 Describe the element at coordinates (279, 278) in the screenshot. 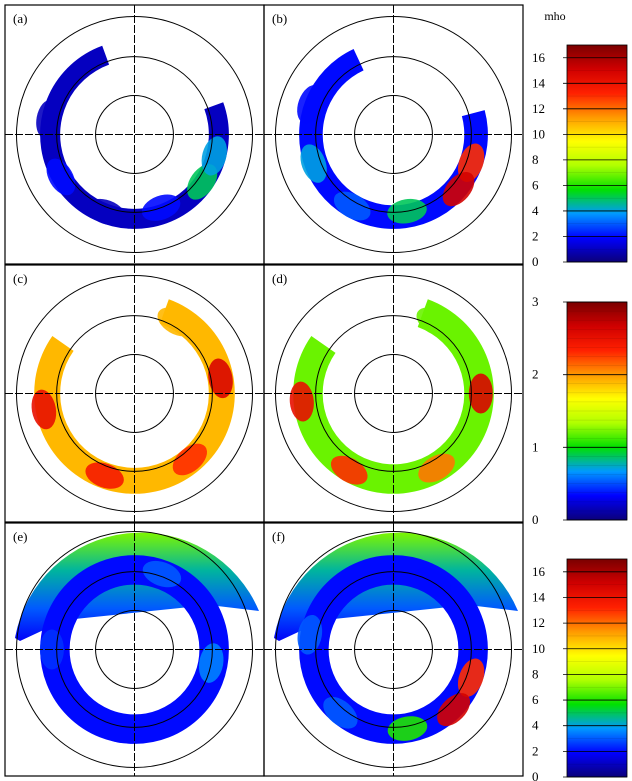

I see `panel-label: (d)` at that location.